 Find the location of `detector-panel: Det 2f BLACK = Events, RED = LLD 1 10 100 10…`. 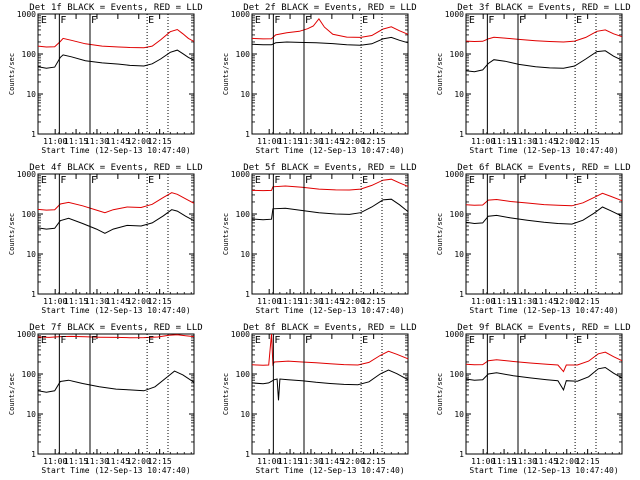

detector-panel: Det 2f BLACK = Events, RED = LLD 1 10 100 10… is located at coordinates (319, 79).